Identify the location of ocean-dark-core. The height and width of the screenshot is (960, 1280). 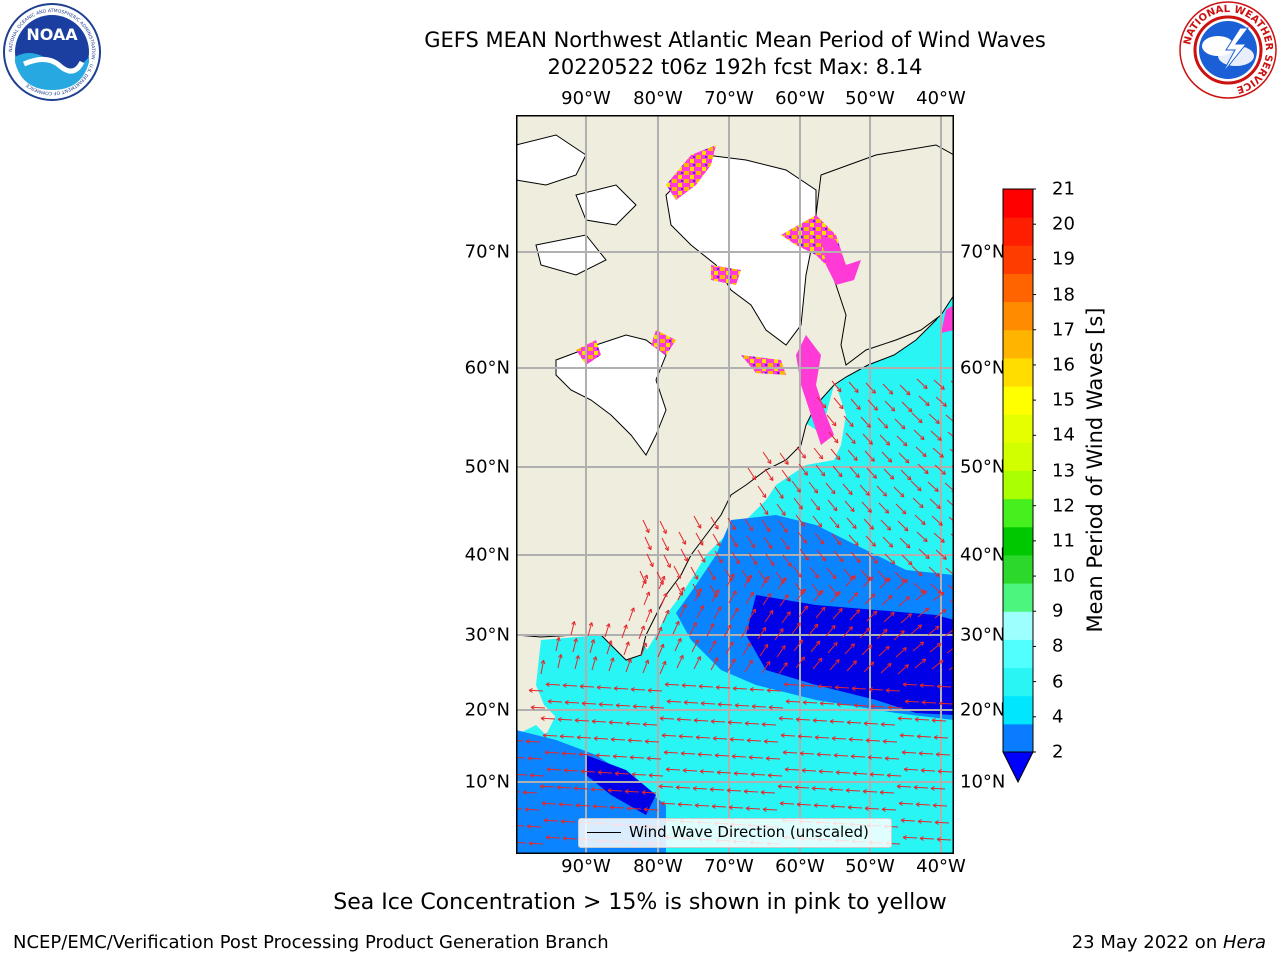
(850, 655).